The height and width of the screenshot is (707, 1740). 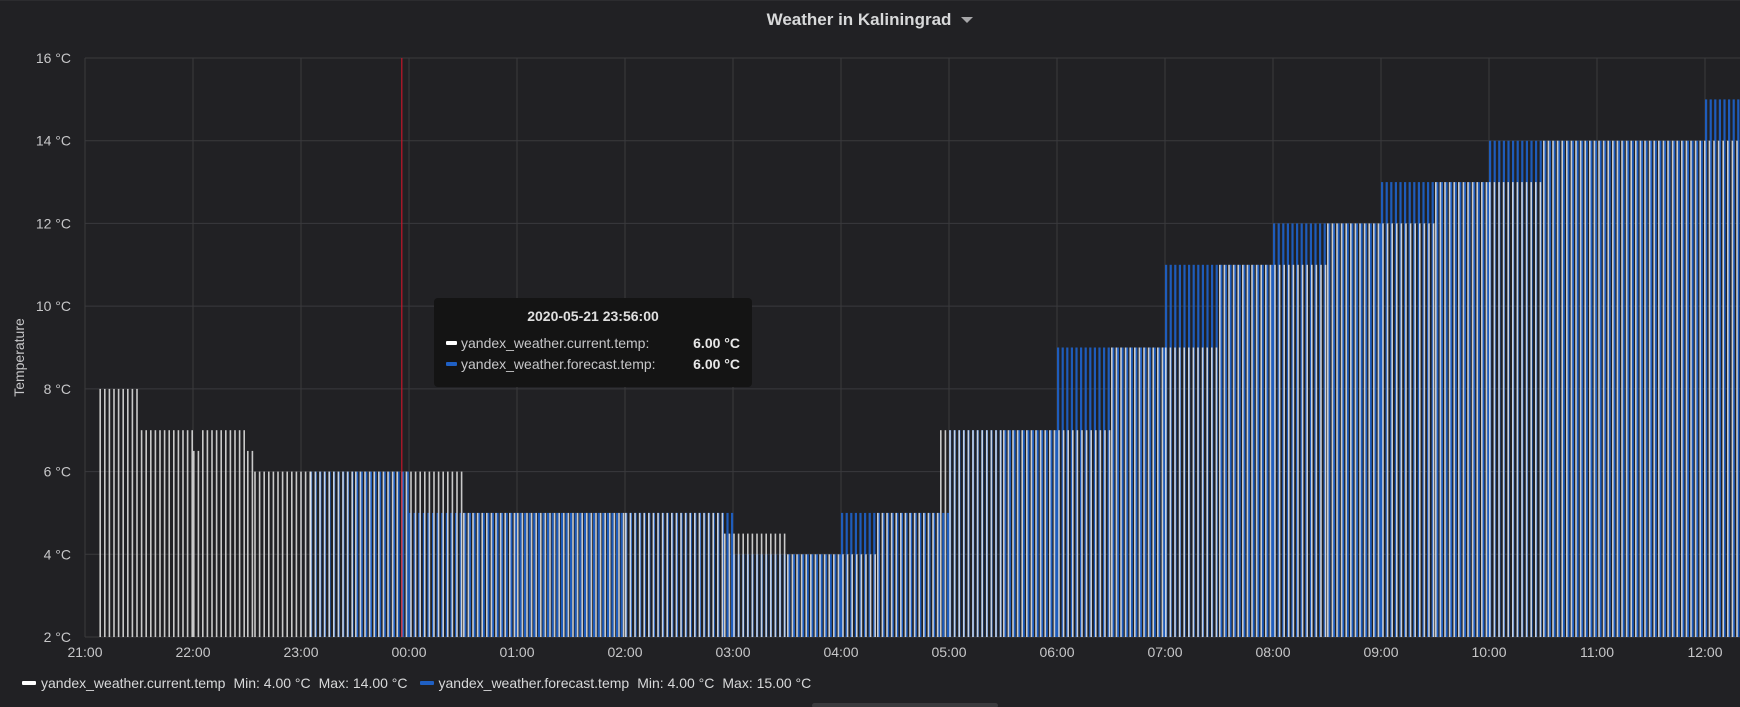 What do you see at coordinates (767, 683) in the screenshot?
I see `legend-max: Max: 15.00 °C` at bounding box center [767, 683].